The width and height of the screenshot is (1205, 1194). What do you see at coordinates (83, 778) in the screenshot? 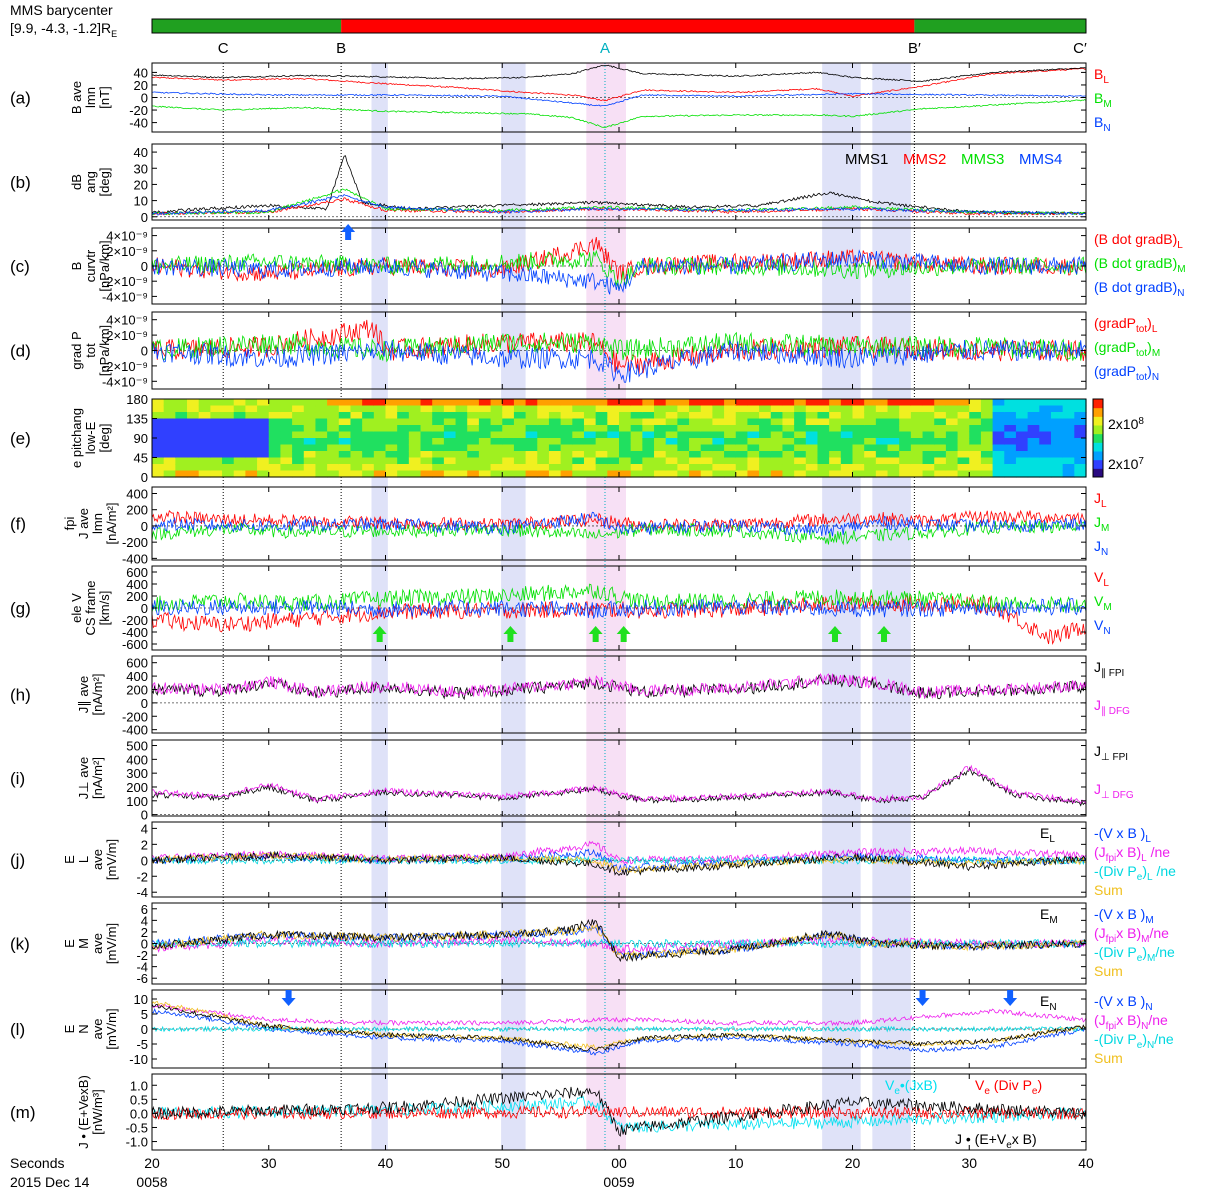
I see `y-axis-label: J⊥ ave` at bounding box center [83, 778].